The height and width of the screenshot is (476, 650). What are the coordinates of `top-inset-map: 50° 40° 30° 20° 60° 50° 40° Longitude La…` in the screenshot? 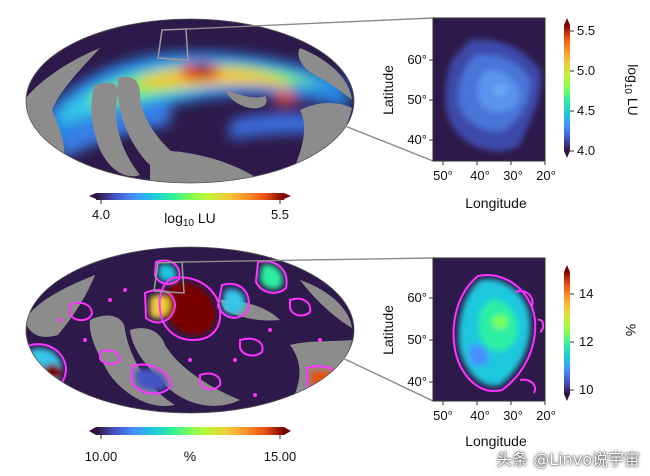 It's located at (468, 114).